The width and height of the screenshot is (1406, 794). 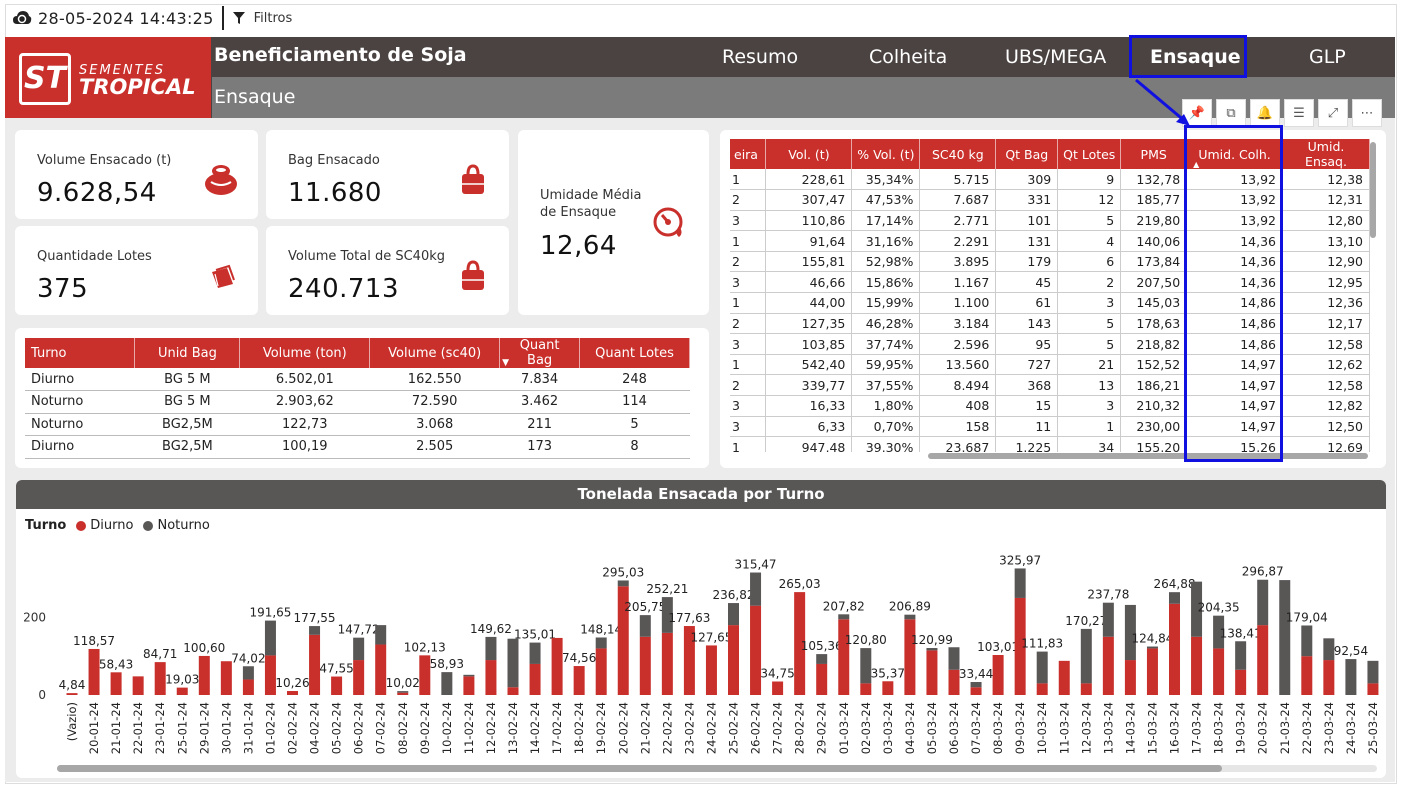 What do you see at coordinates (958, 154) in the screenshot?
I see `col-header: SC40 kg` at bounding box center [958, 154].